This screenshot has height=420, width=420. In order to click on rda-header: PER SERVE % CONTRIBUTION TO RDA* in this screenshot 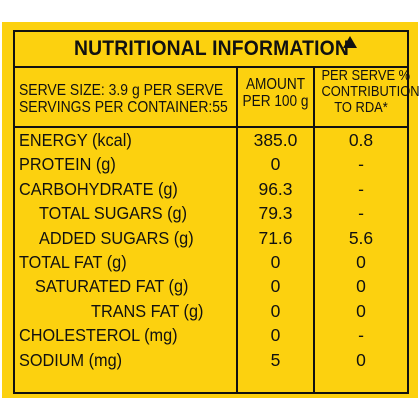, I will do `click(370, 91)`.